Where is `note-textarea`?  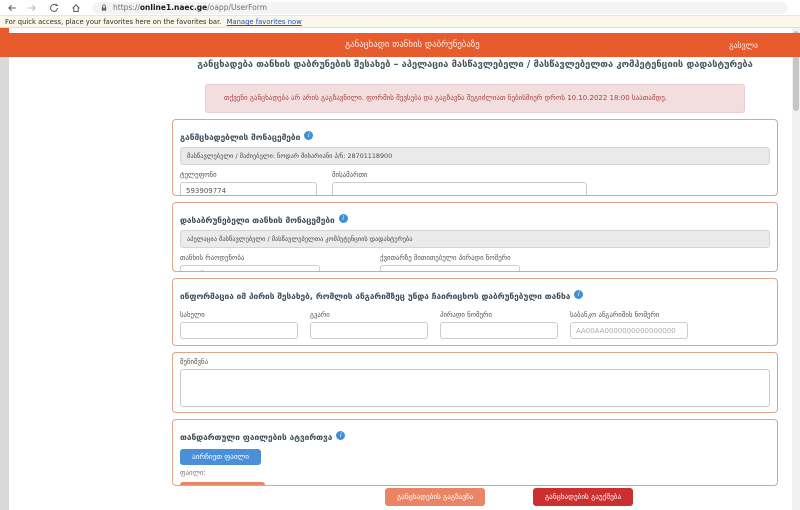 note-textarea is located at coordinates (475, 388).